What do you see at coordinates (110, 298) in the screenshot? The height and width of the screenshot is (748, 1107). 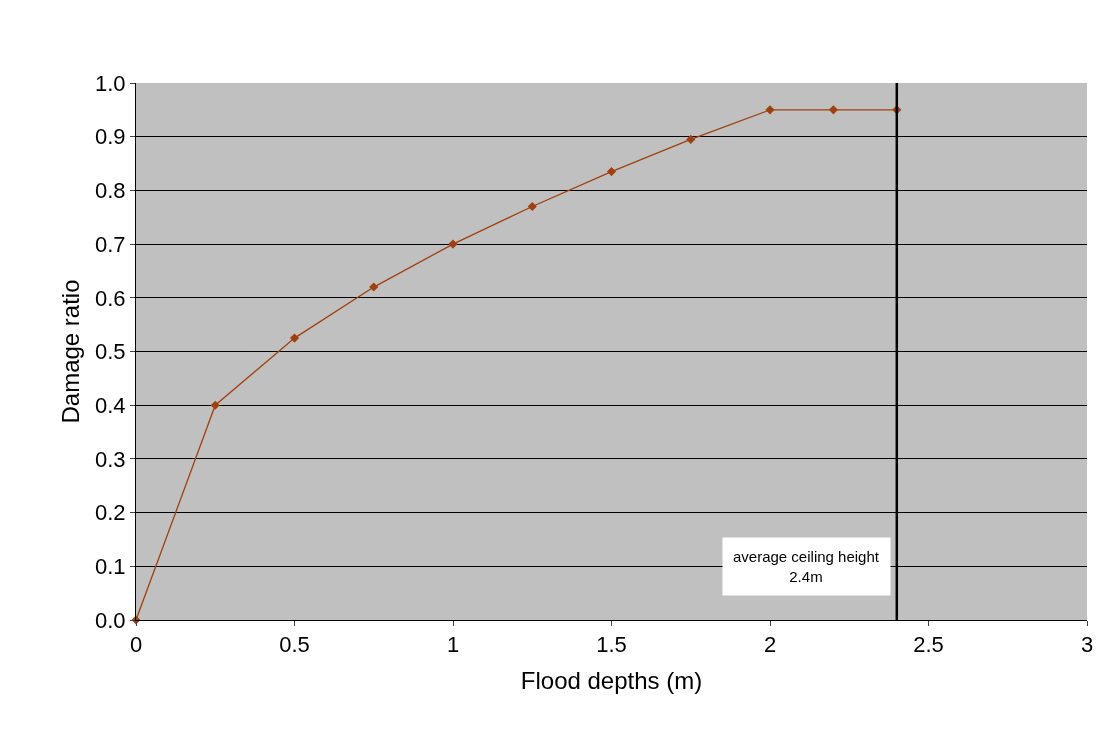 I see `y-tick-label: 0.6` at bounding box center [110, 298].